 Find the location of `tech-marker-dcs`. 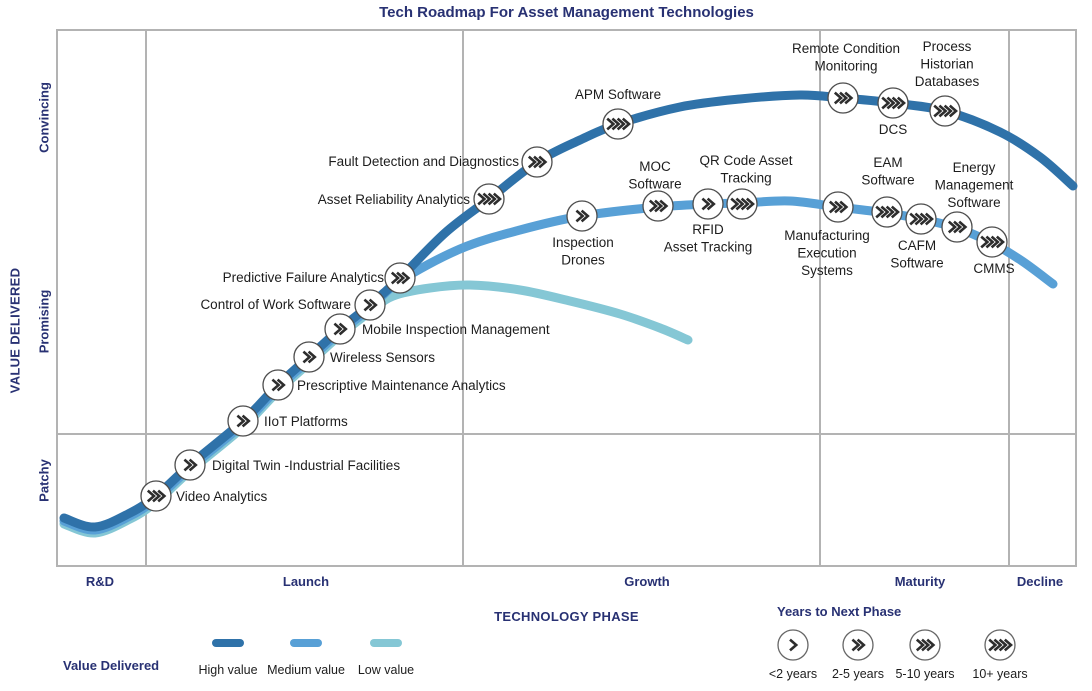

tech-marker-dcs is located at coordinates (893, 103).